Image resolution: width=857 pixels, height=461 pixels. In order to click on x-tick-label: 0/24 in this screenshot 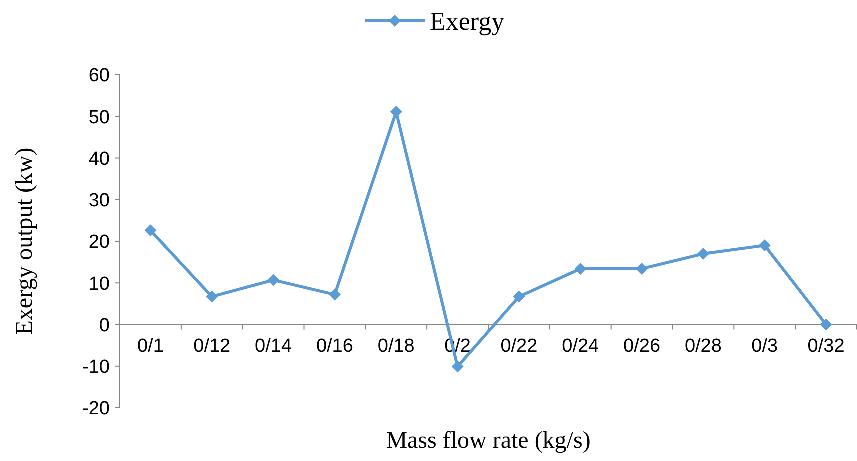, I will do `click(581, 346)`.